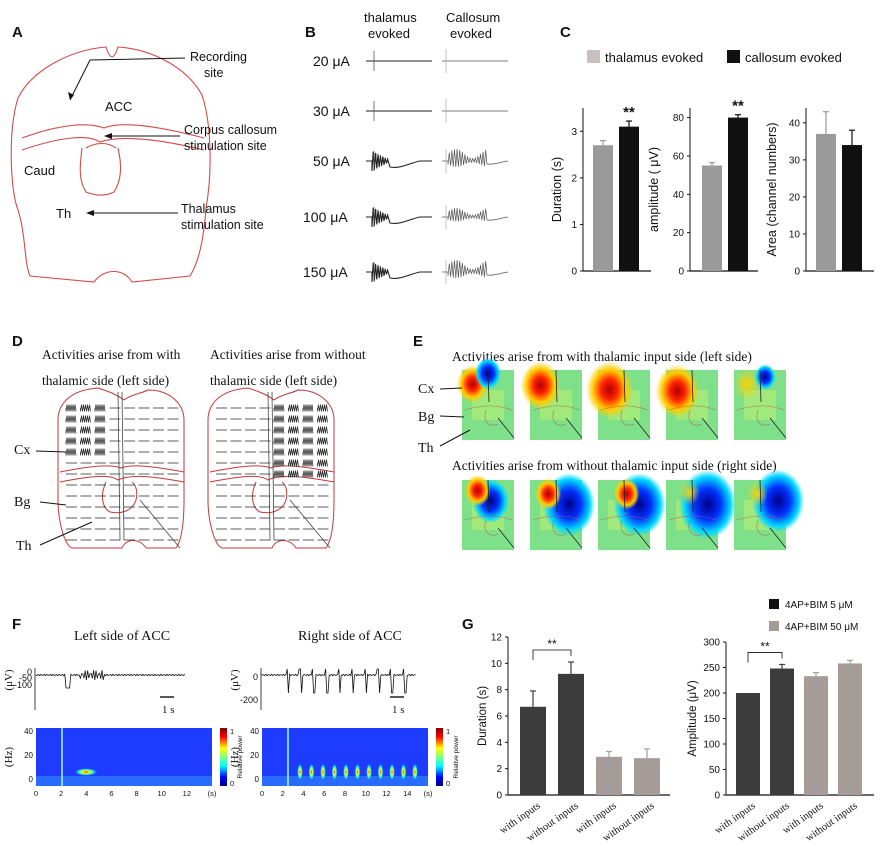 The height and width of the screenshot is (849, 892). Describe the element at coordinates (574, 178) in the screenshot. I see `y-tick-label: 2` at that location.